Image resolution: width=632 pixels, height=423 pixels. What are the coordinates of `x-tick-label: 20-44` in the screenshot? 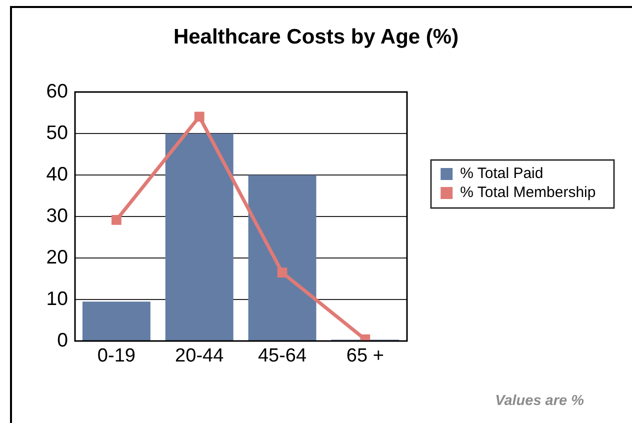 It's located at (199, 356).